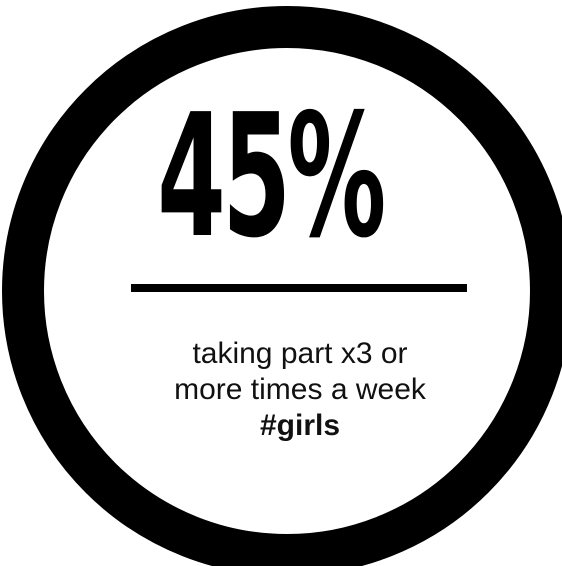  What do you see at coordinates (300, 353) in the screenshot?
I see `caption-line-1: taking part x3 or` at bounding box center [300, 353].